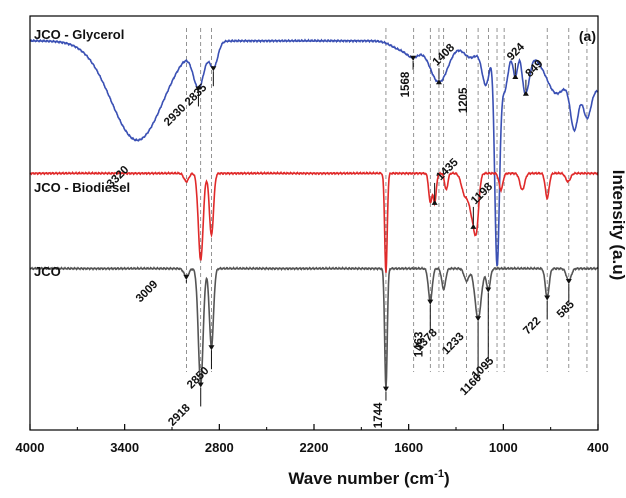 This screenshot has height=498, width=626. What do you see at coordinates (453, 344) in the screenshot?
I see `annotation-1233: 1233` at bounding box center [453, 344].